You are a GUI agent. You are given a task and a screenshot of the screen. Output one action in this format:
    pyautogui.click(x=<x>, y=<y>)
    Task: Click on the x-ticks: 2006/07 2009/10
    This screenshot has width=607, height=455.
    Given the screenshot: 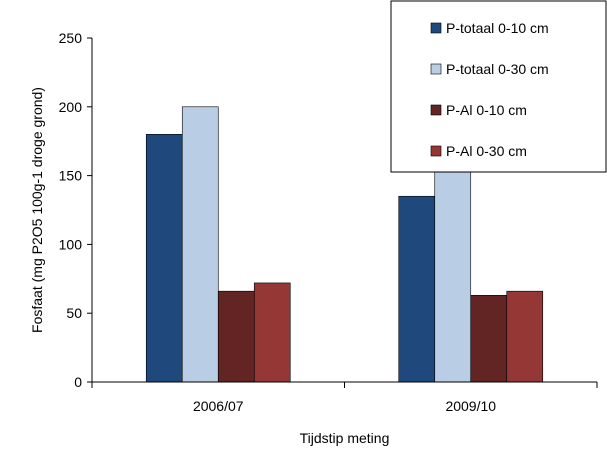 What is the action you would take?
    pyautogui.click(x=344, y=398)
    